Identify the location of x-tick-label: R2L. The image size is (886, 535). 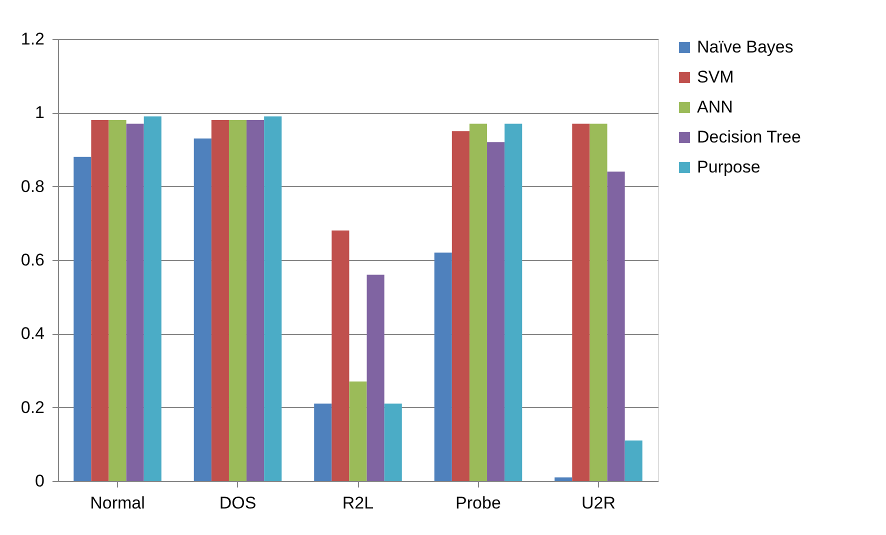
(358, 503).